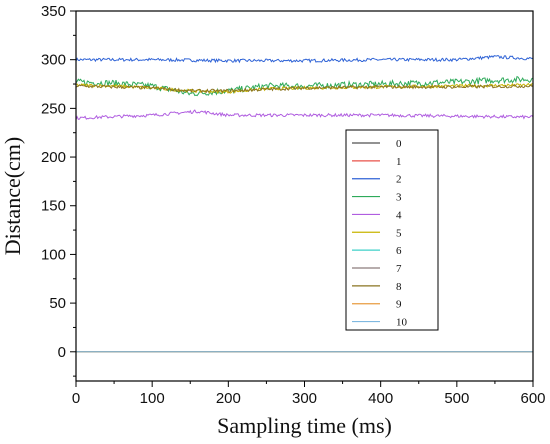 The width and height of the screenshot is (550, 444). Describe the element at coordinates (399, 144) in the screenshot. I see `legend-label-0: 0` at that location.